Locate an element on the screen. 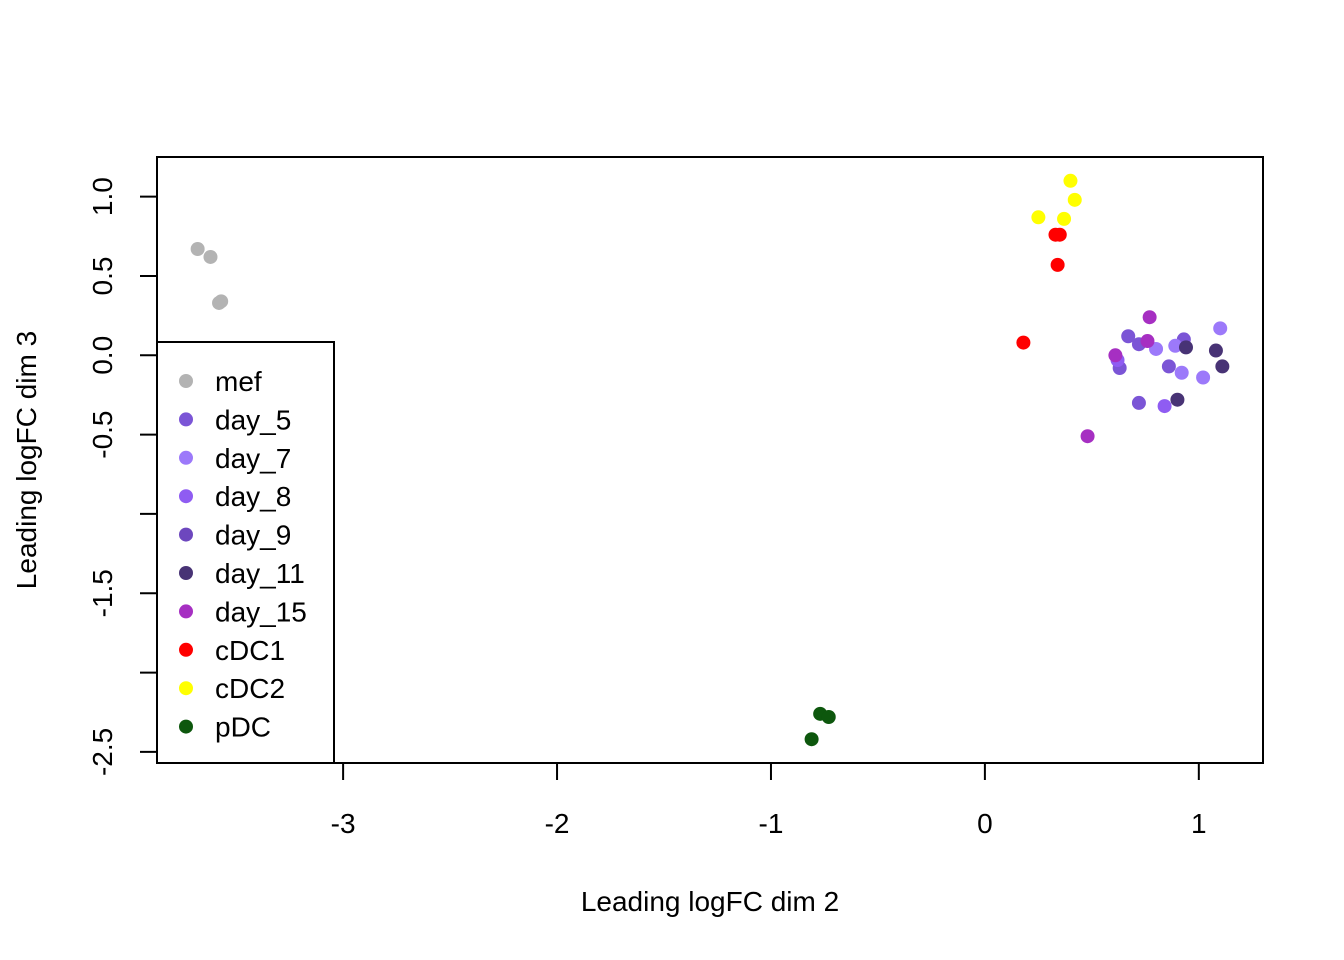 The image size is (1344, 960). legend-label-day_15: day_15 is located at coordinates (261, 611).